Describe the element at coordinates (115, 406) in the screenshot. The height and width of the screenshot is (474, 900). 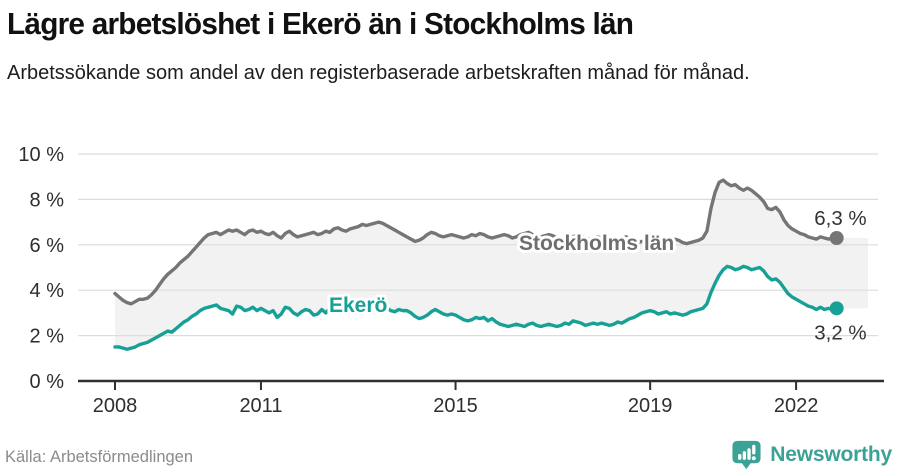
I see `x-tick-label: 2008` at that location.